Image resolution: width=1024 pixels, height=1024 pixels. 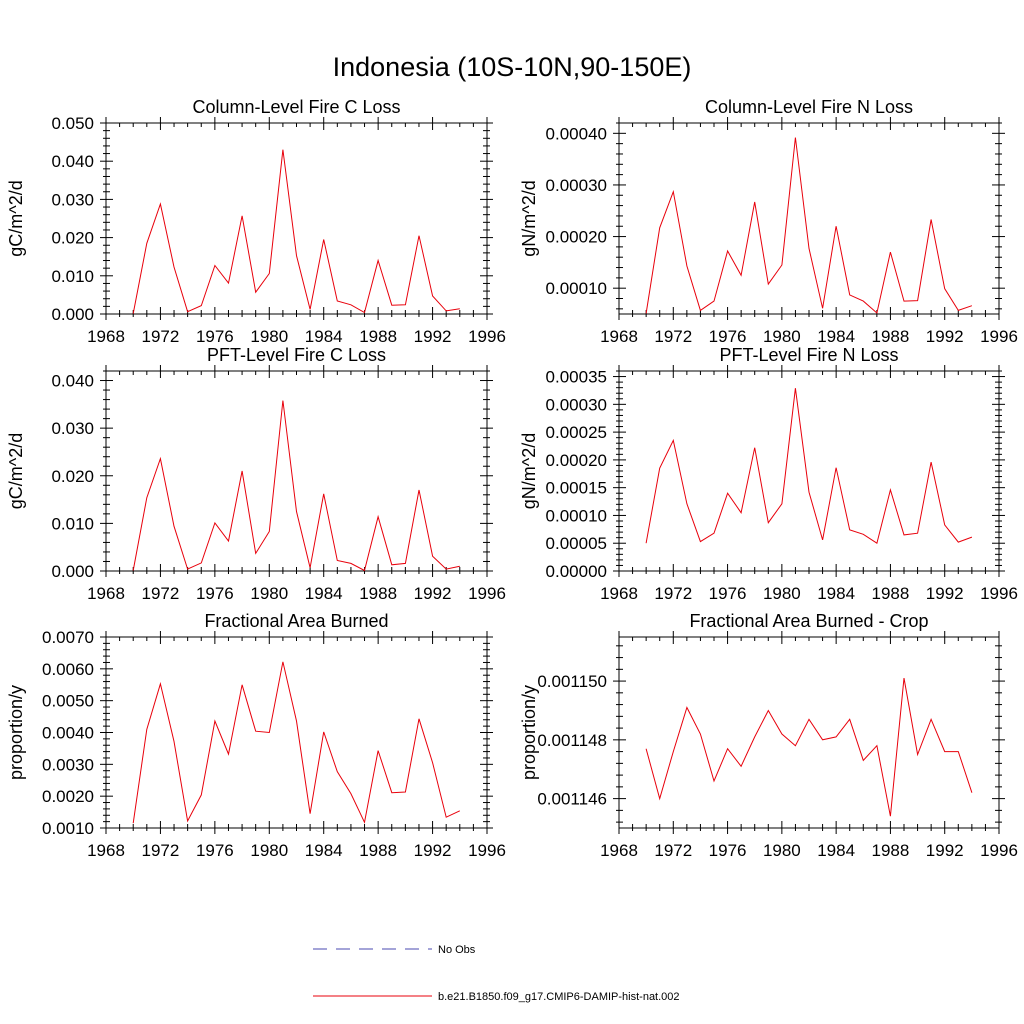 What do you see at coordinates (512, 67) in the screenshot?
I see `figure-title: Indonesia (10S-10N,90-150E)` at bounding box center [512, 67].